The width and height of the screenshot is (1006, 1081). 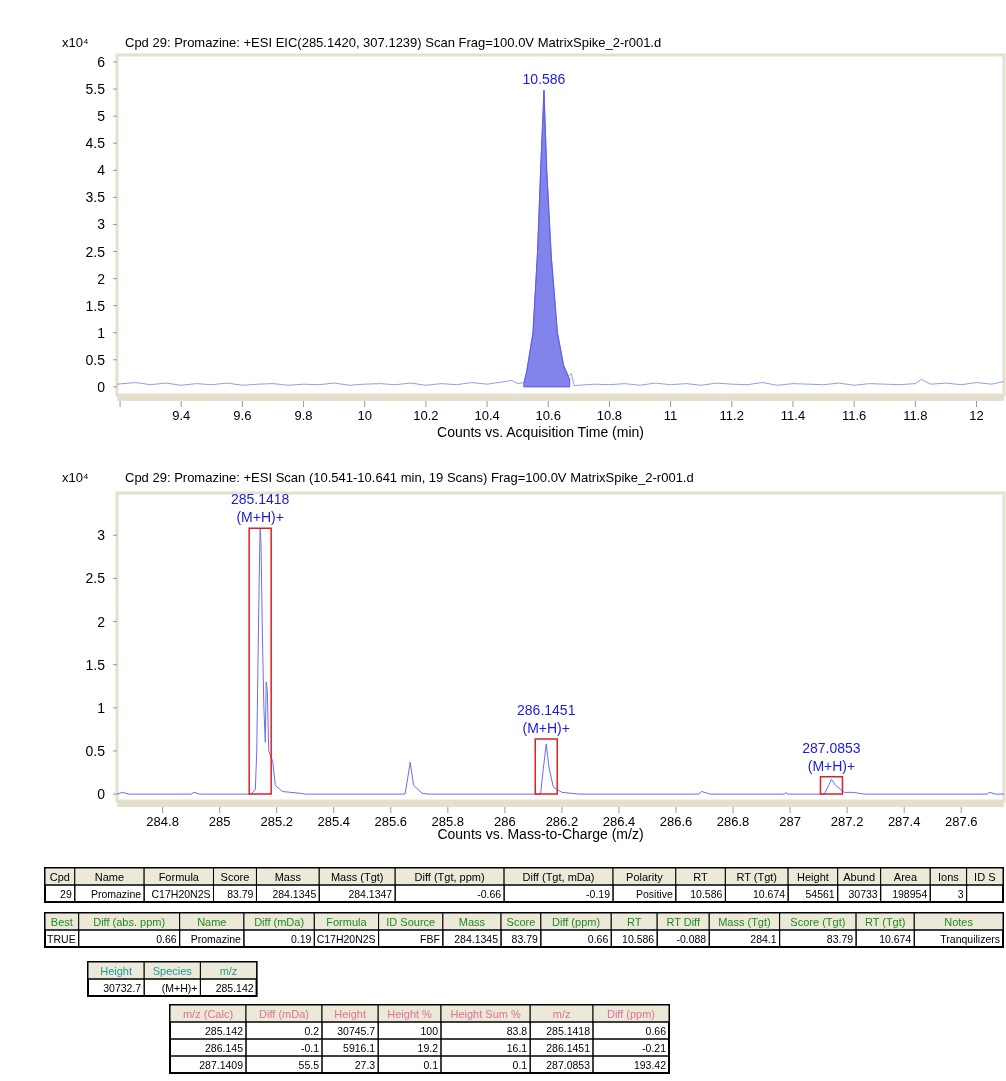 I want to click on category-label: Diff (Tgt, ppm), so click(x=449, y=876).